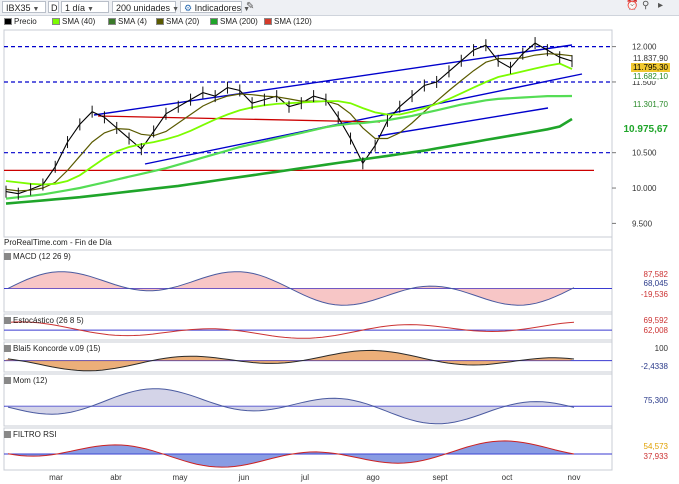 Image resolution: width=679 pixels, height=484 pixels. Describe the element at coordinates (116, 477) in the screenshot. I see `month-label-abr: abr` at that location.